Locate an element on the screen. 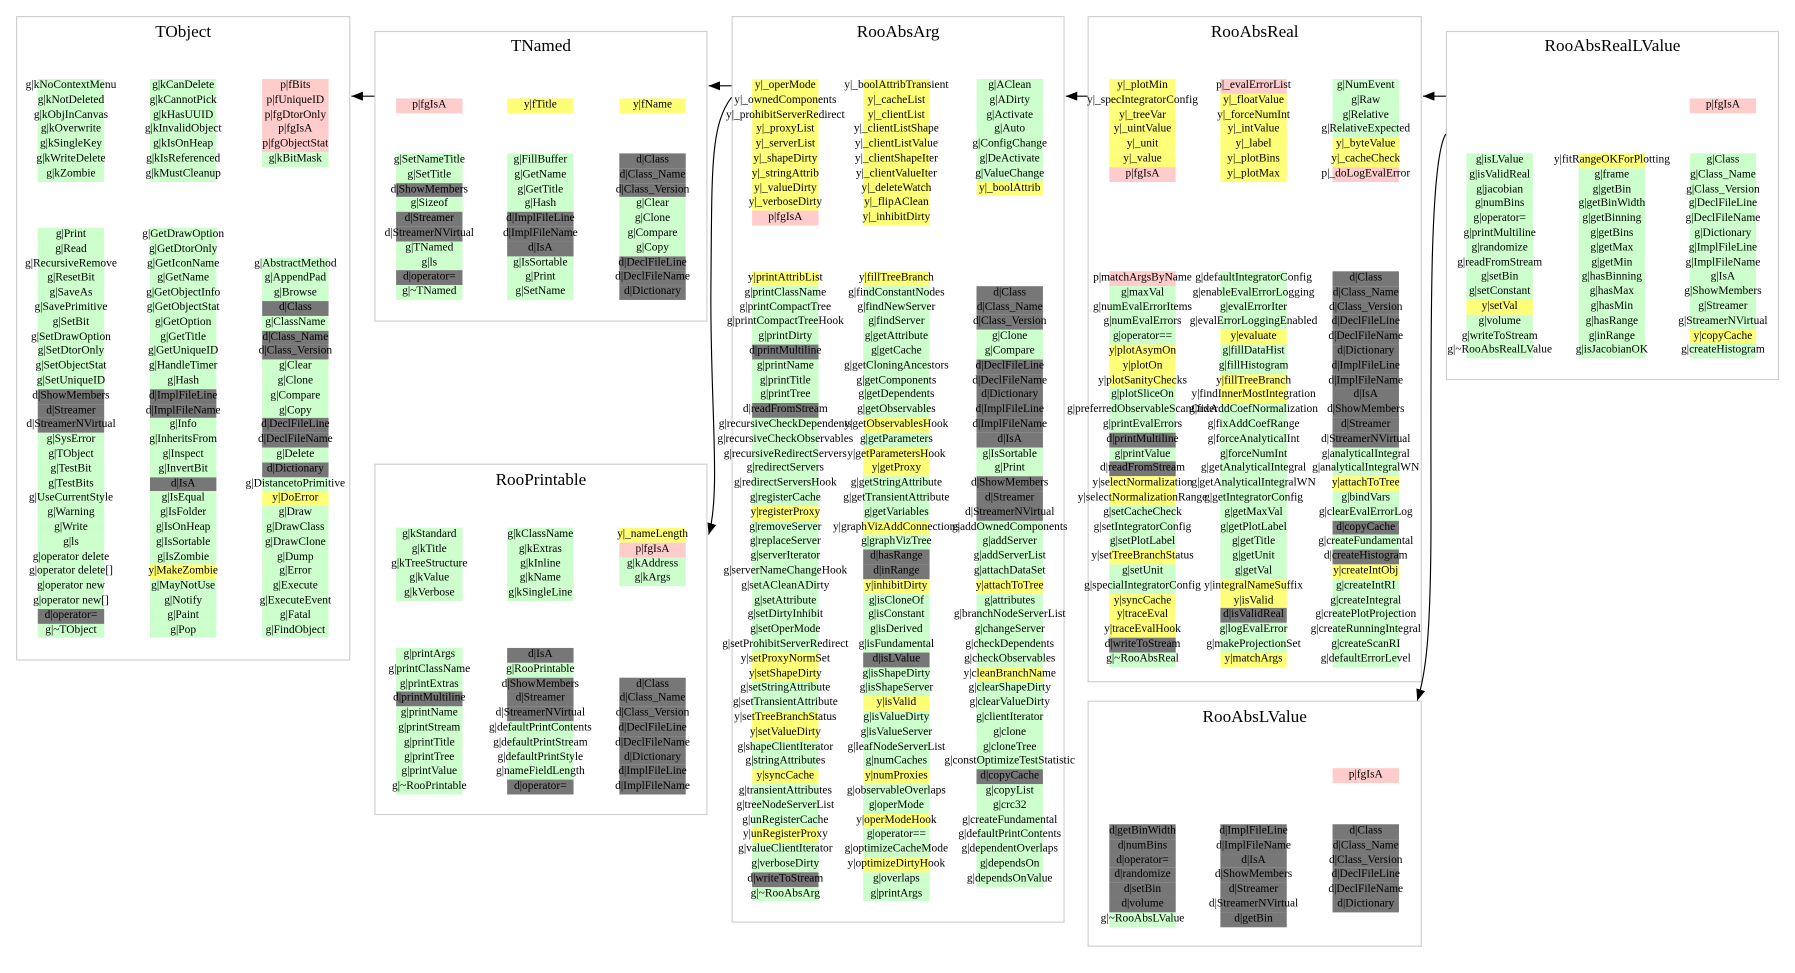  method-draw: g|Draw is located at coordinates (295, 513).